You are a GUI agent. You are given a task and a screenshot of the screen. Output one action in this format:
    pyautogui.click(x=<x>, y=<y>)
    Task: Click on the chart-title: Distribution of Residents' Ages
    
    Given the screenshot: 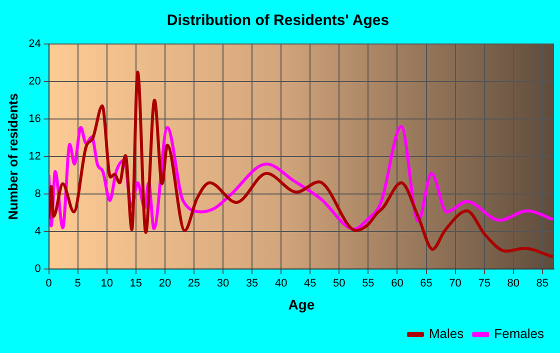 What is the action you would take?
    pyautogui.click(x=278, y=21)
    